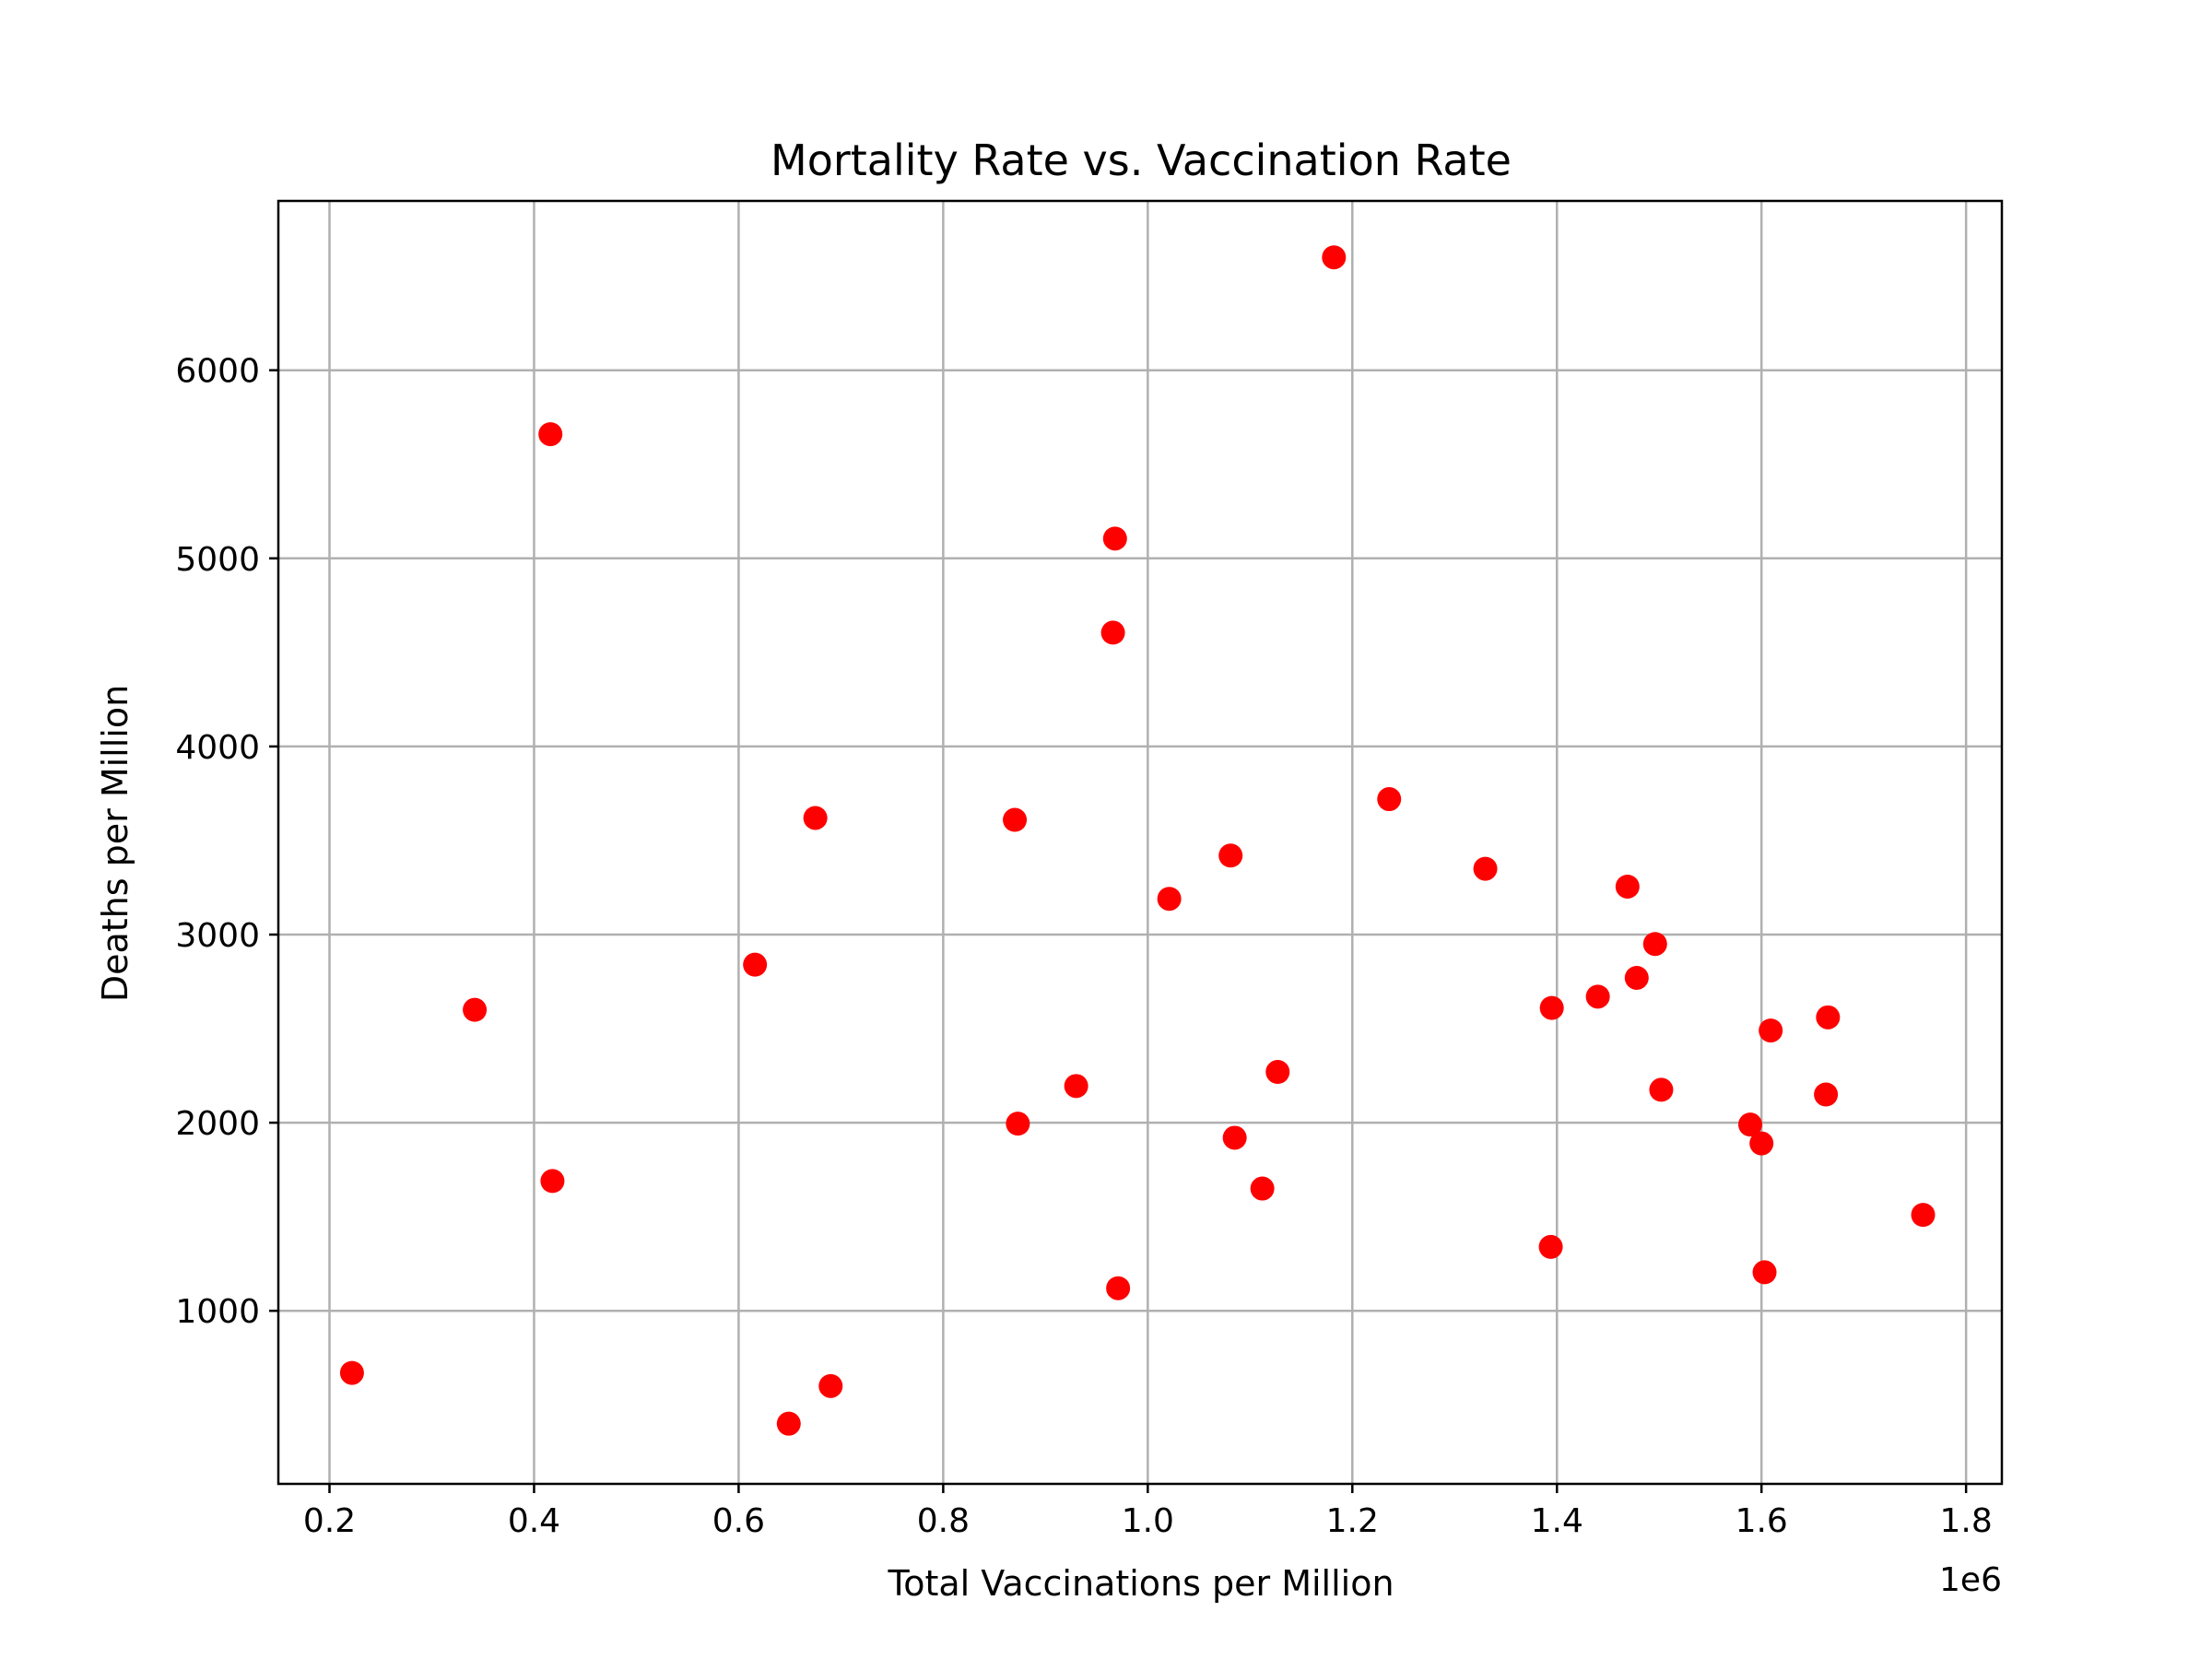 The image size is (2212, 1659). Describe the element at coordinates (217, 372) in the screenshot. I see `y-tick-label: 6000` at that location.